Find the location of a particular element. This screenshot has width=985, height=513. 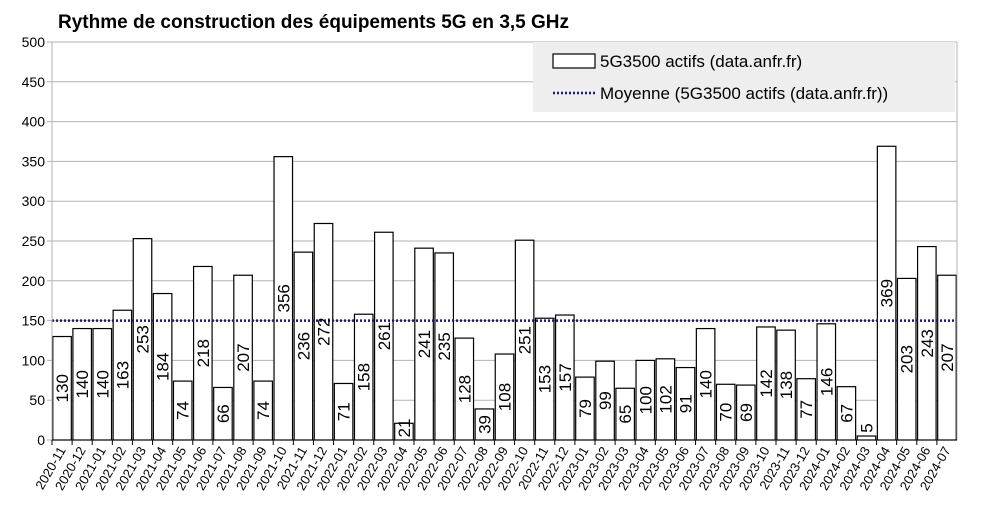

data-label: 71 is located at coordinates (344, 411).